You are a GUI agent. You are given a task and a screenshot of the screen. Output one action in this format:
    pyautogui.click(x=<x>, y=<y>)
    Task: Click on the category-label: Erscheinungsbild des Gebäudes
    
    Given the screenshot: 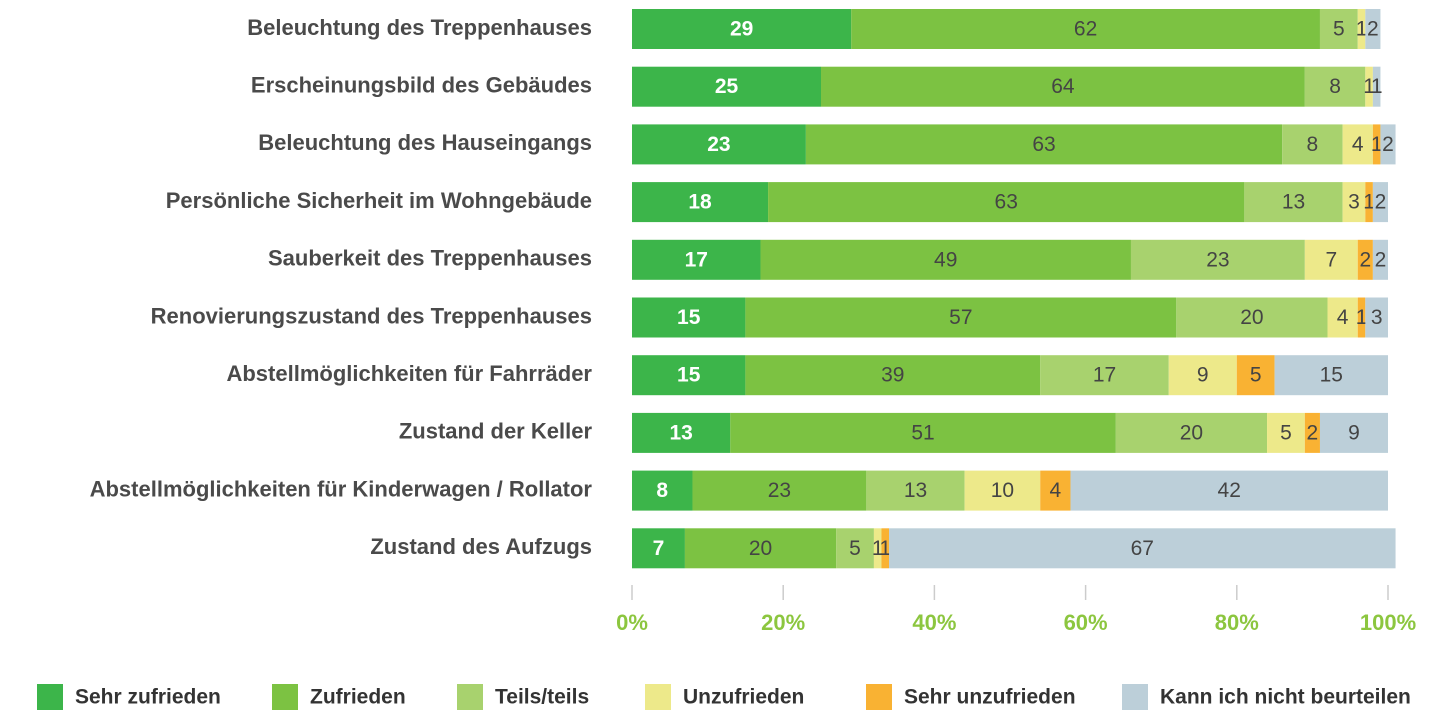 What is the action you would take?
    pyautogui.click(x=421, y=85)
    